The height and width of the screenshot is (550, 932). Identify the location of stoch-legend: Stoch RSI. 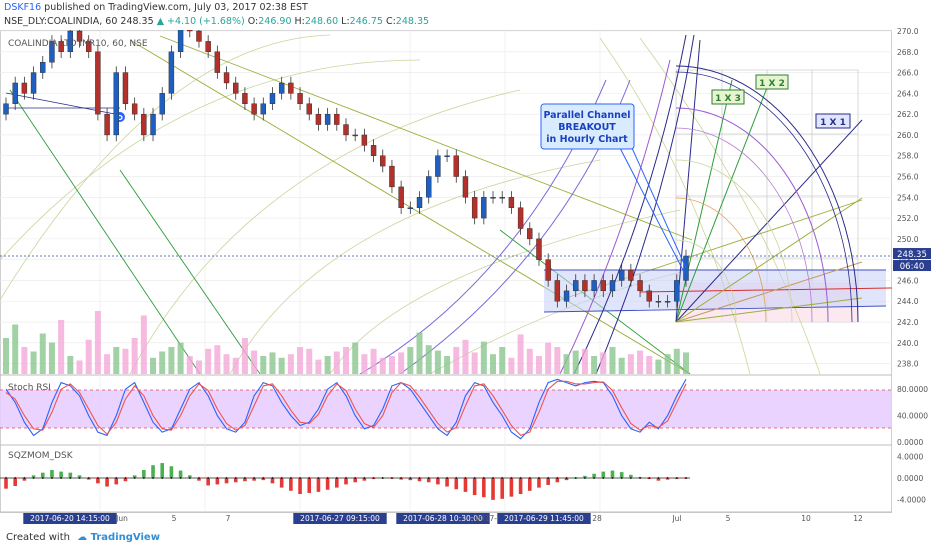
(29, 388).